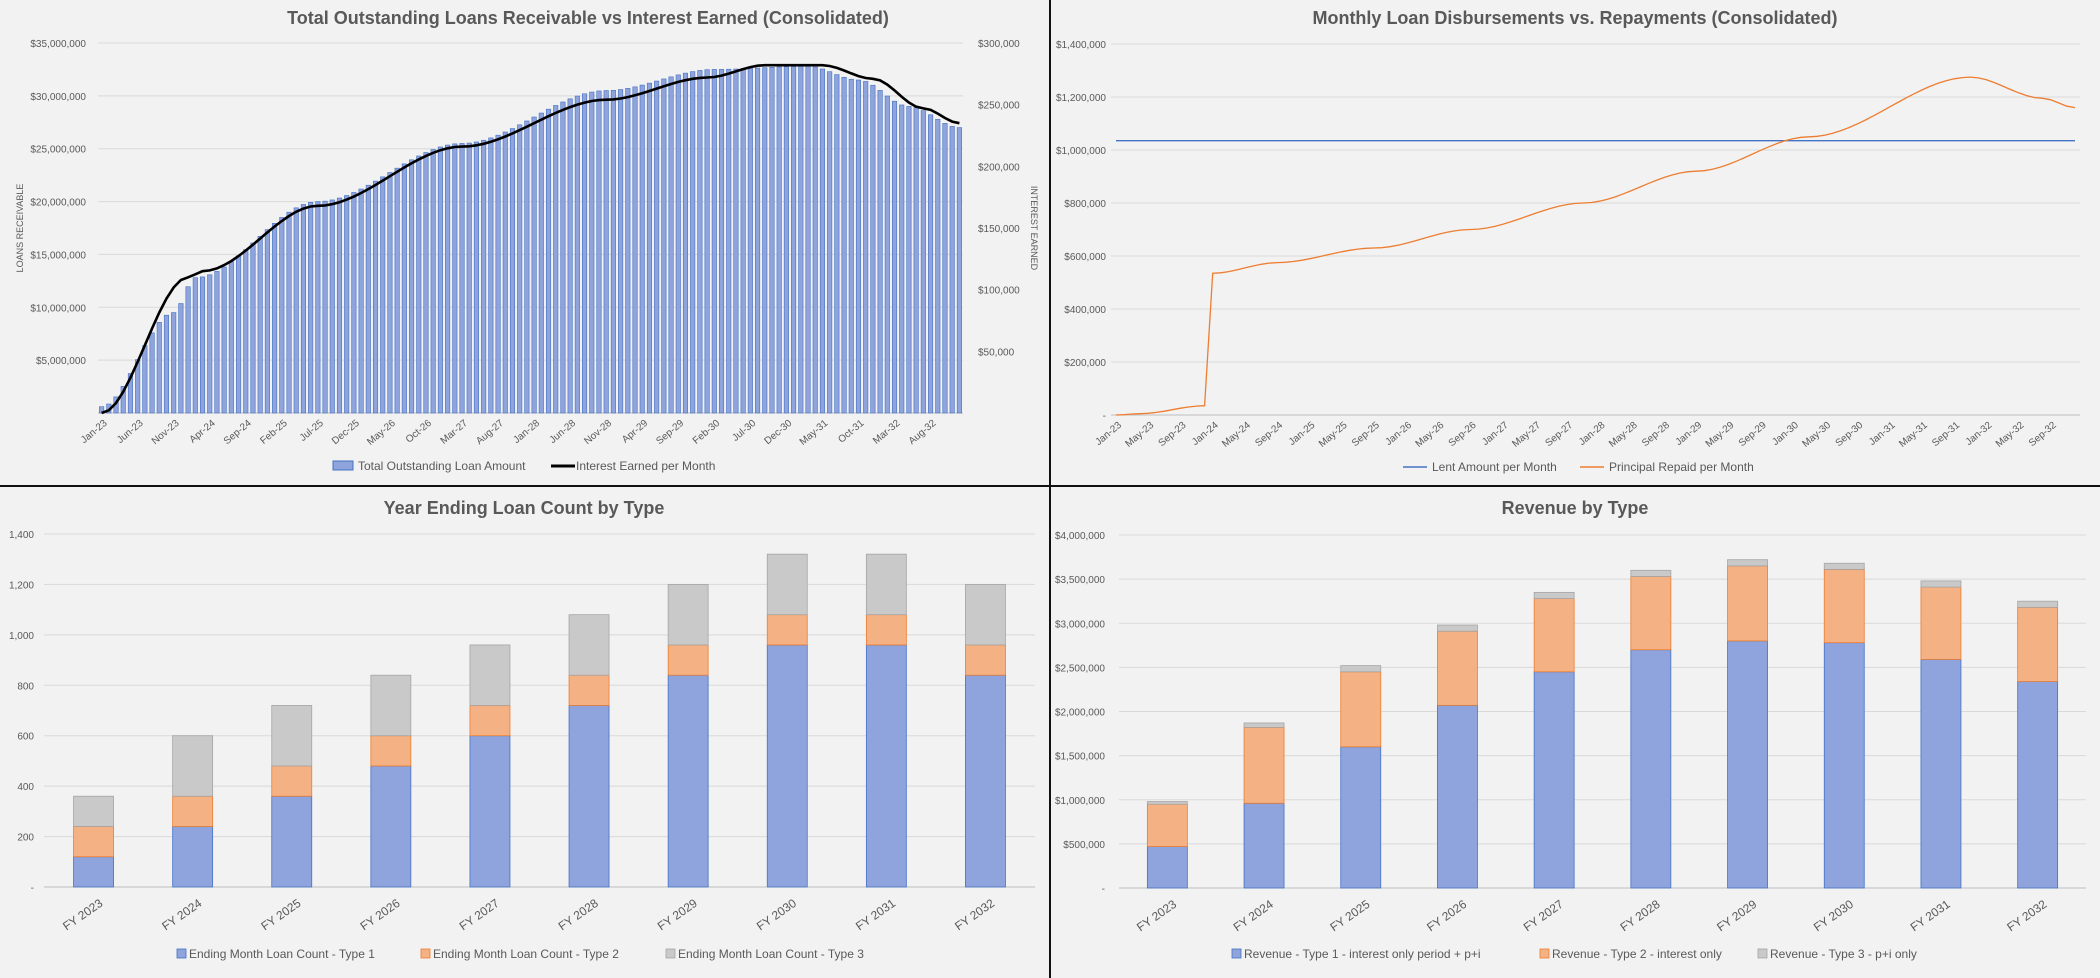 Image resolution: width=2100 pixels, height=978 pixels. Describe the element at coordinates (21, 636) in the screenshot. I see `y-tick-label: 1,000` at that location.